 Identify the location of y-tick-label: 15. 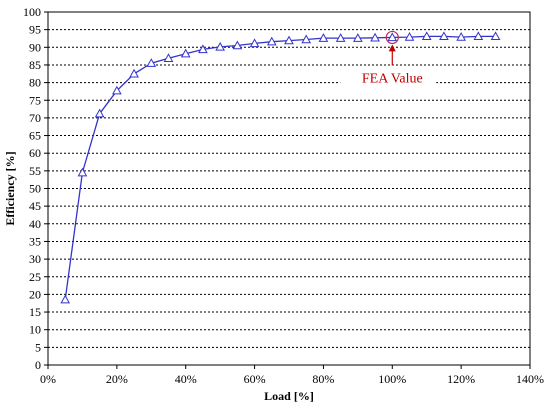
(35, 312).